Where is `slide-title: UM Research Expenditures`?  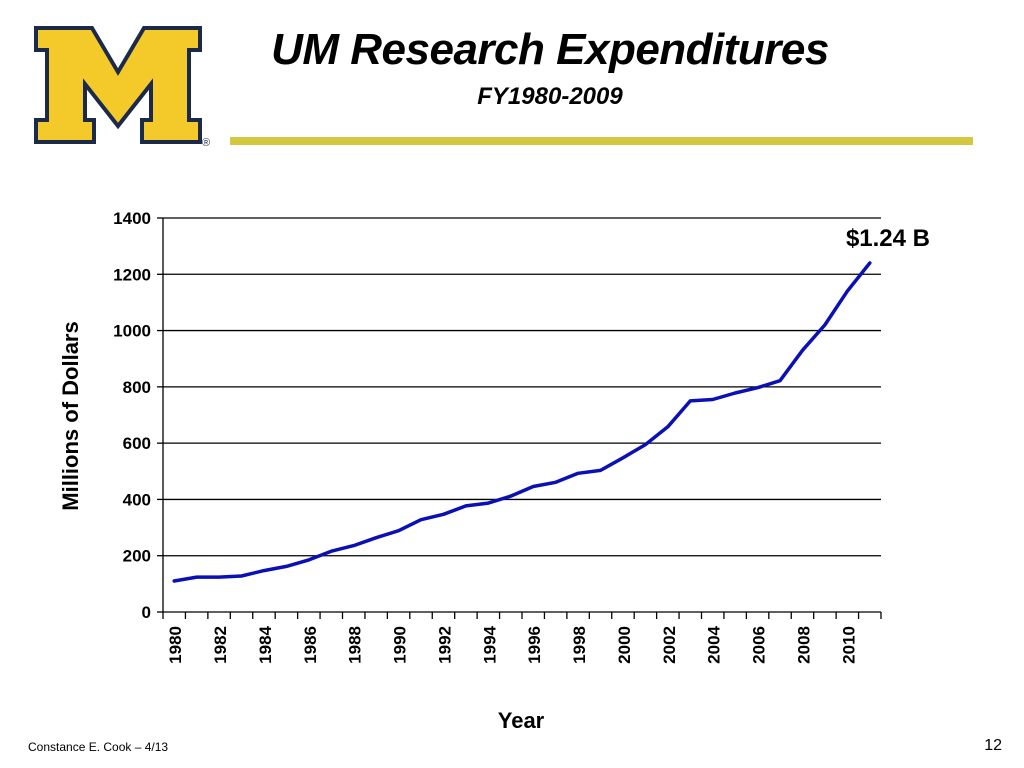 slide-title: UM Research Expenditures is located at coordinates (550, 49).